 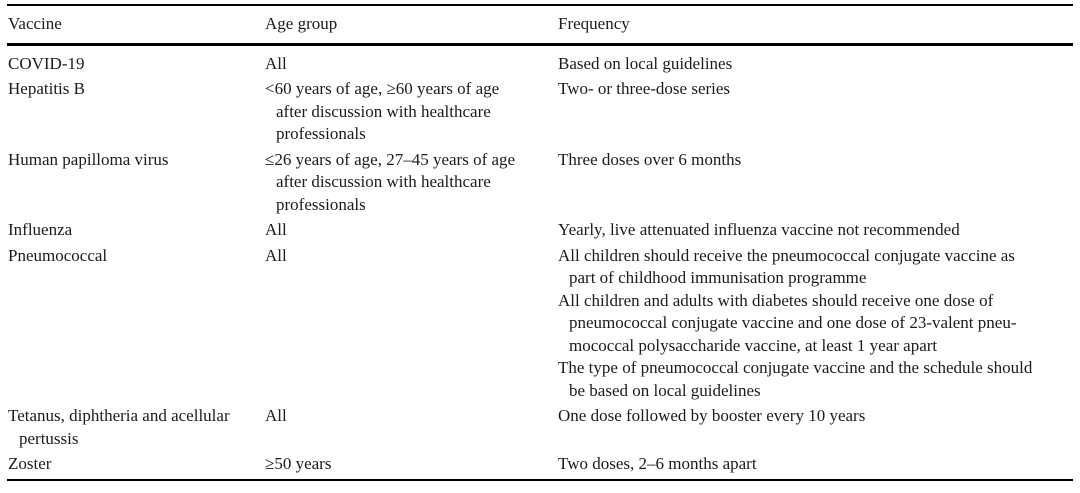 What do you see at coordinates (136, 230) in the screenshot?
I see `vaccine-cell: Influenza` at bounding box center [136, 230].